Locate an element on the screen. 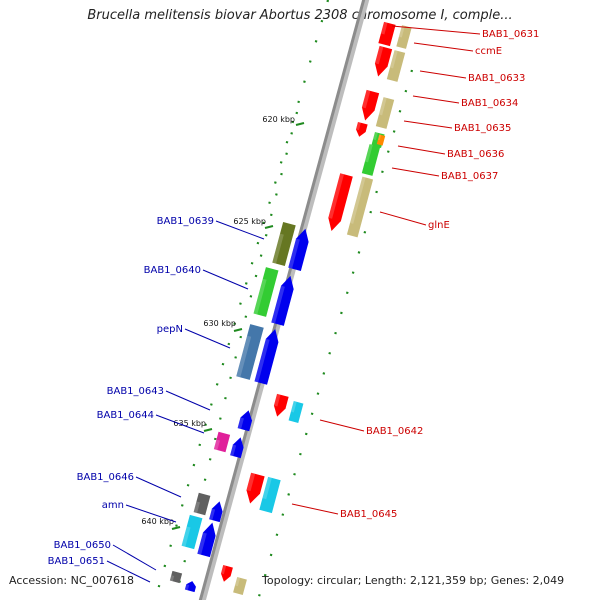 The height and width of the screenshot is (600, 600). reverse-gene-11-body is located at coordinates (216, 512).